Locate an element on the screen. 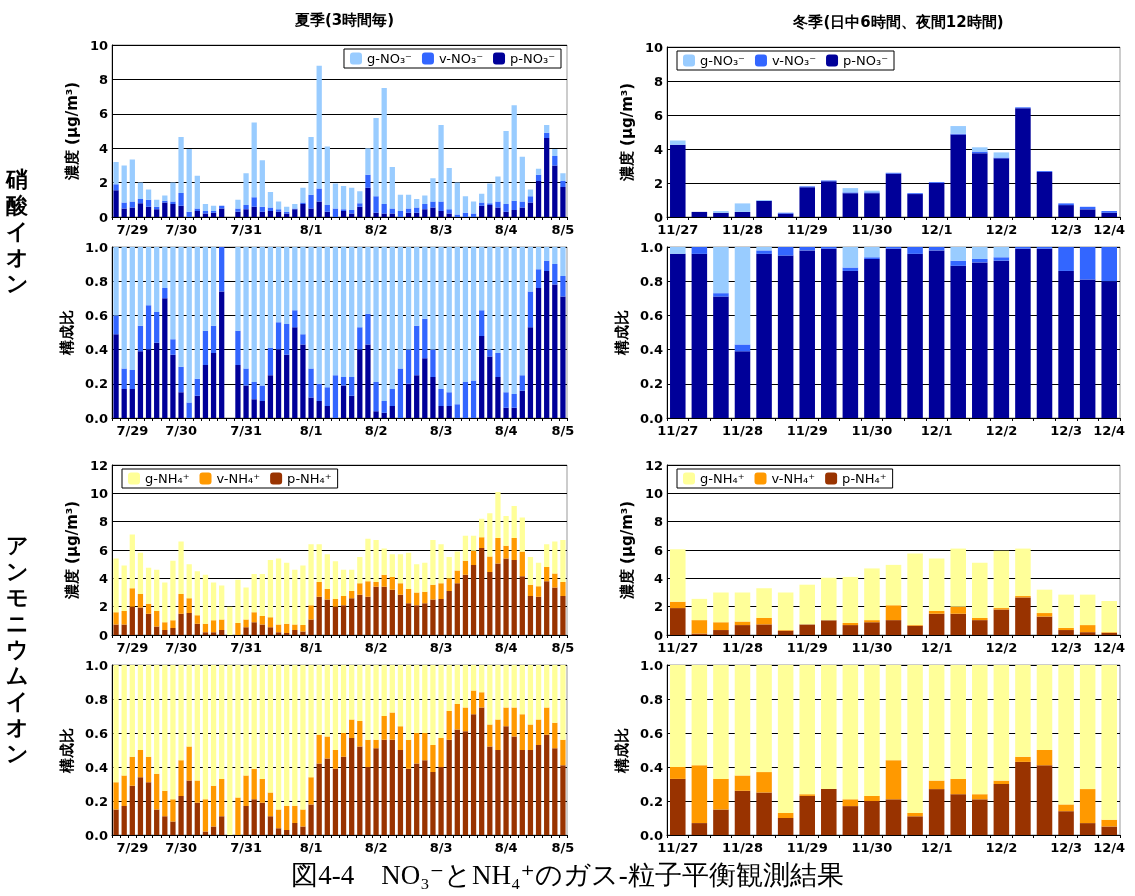 This screenshot has width=1135, height=896. legend-label: p-NO₃⁻ is located at coordinates (866, 60).